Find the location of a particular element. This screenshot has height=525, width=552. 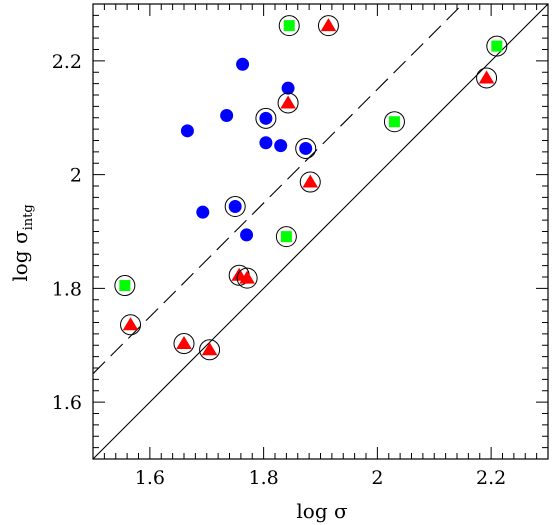

x-tick-label: 2.2 is located at coordinates (491, 478).